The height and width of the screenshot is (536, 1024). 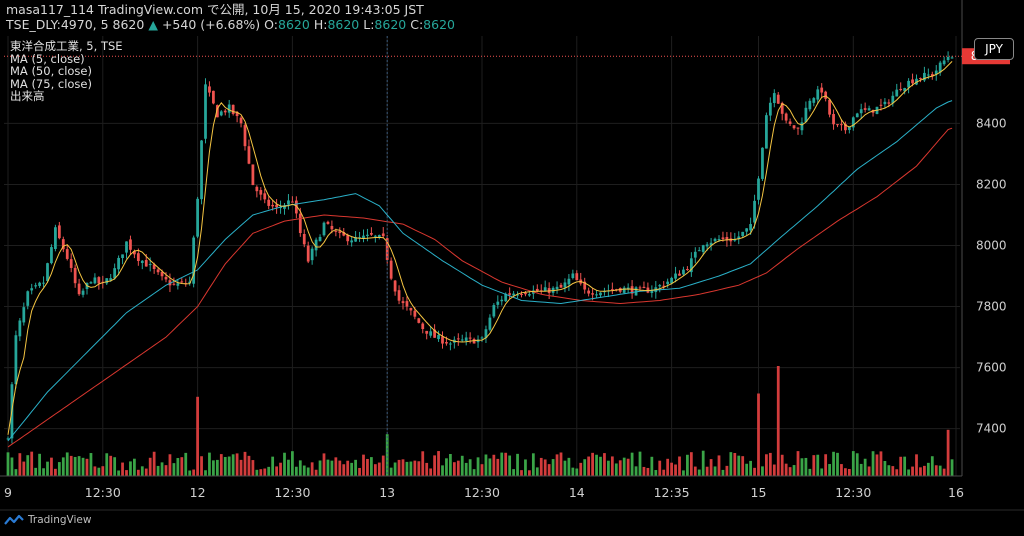 I want to click on change-up-icon: ▲, so click(x=153, y=24).